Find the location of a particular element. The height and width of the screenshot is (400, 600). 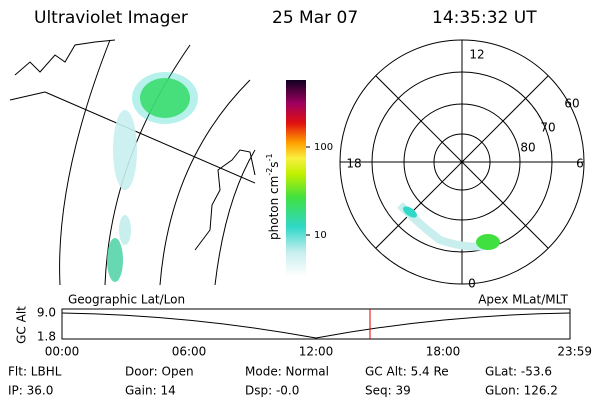

exponent: -2 is located at coordinates (269, 172).